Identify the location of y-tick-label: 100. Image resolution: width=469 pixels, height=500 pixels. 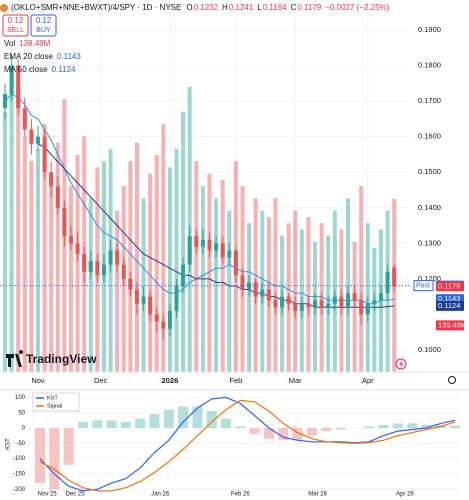
(20, 398).